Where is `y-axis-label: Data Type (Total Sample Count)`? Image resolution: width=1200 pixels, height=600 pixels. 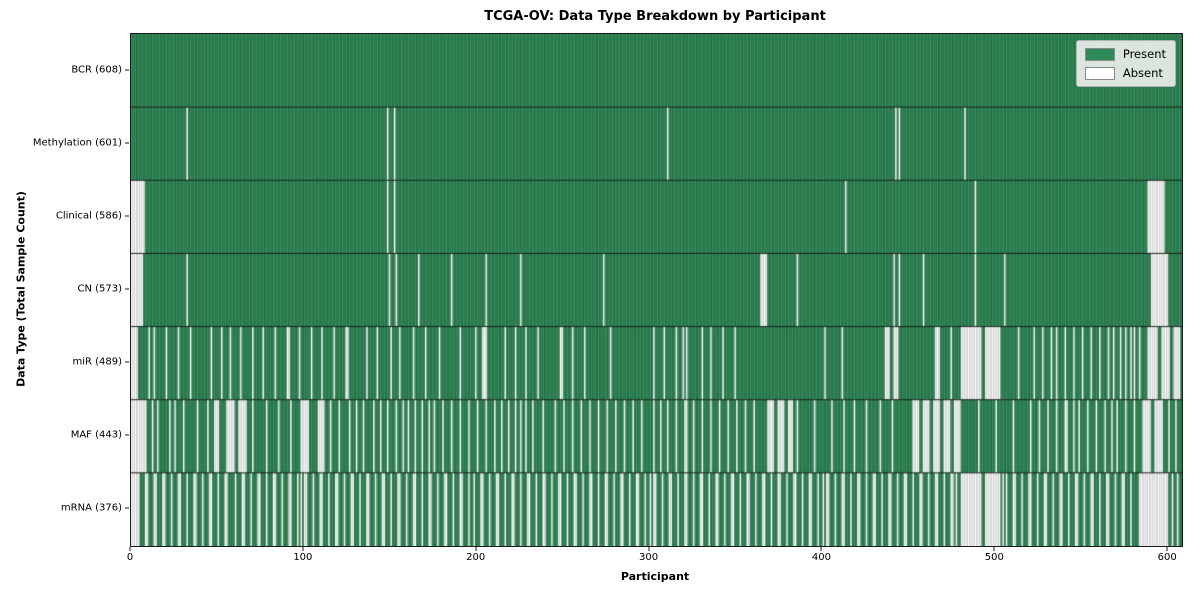
y-axis-label: Data Type (Total Sample Count) is located at coordinates (21, 289).